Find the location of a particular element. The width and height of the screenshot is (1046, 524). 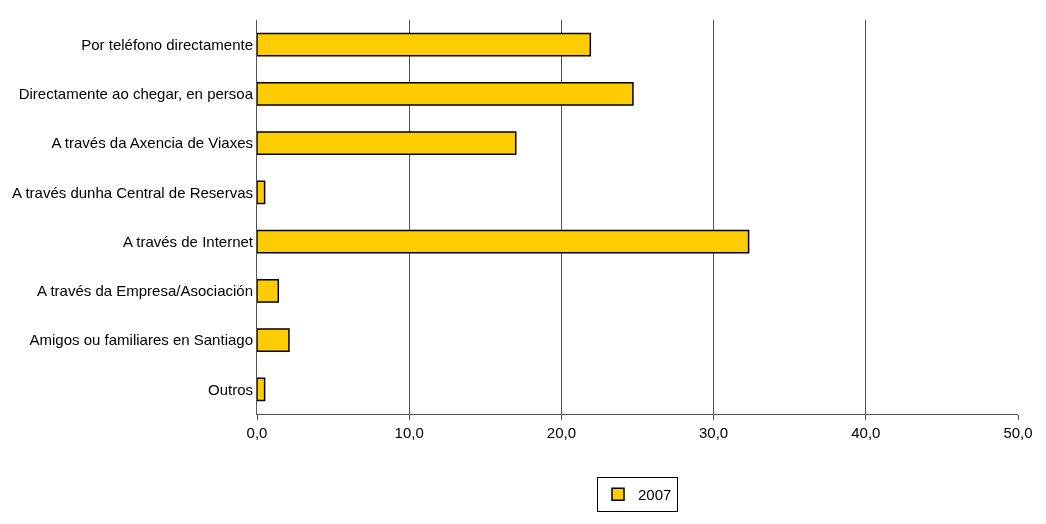

legend-label: 2007 is located at coordinates (655, 495).